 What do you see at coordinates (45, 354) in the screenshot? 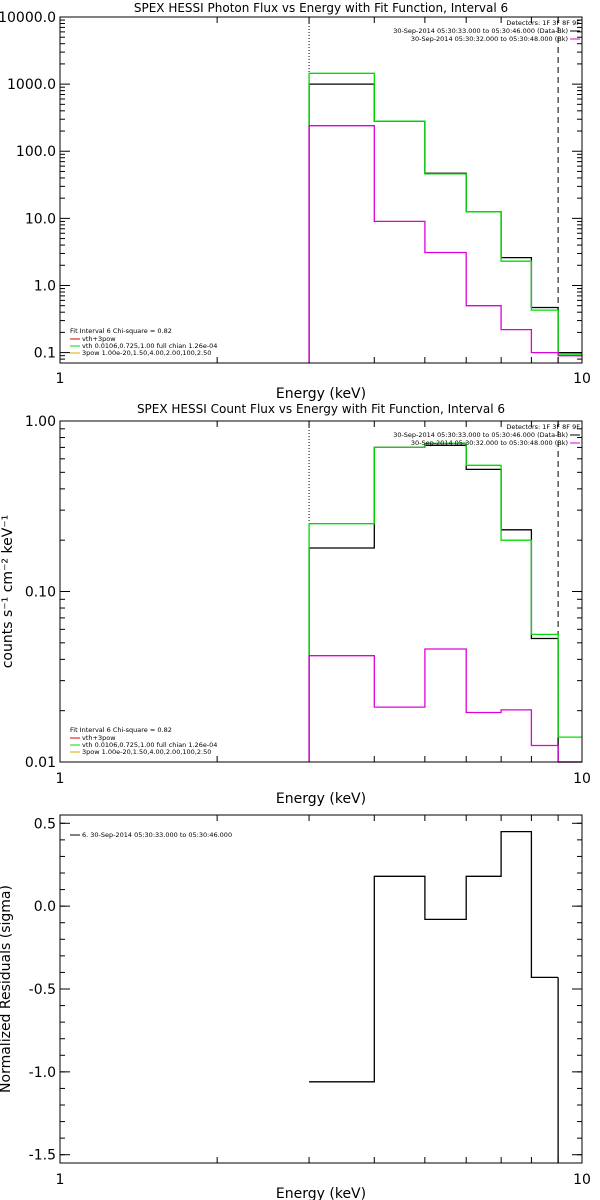
I see `y-tick-label: 0.1` at bounding box center [45, 354].